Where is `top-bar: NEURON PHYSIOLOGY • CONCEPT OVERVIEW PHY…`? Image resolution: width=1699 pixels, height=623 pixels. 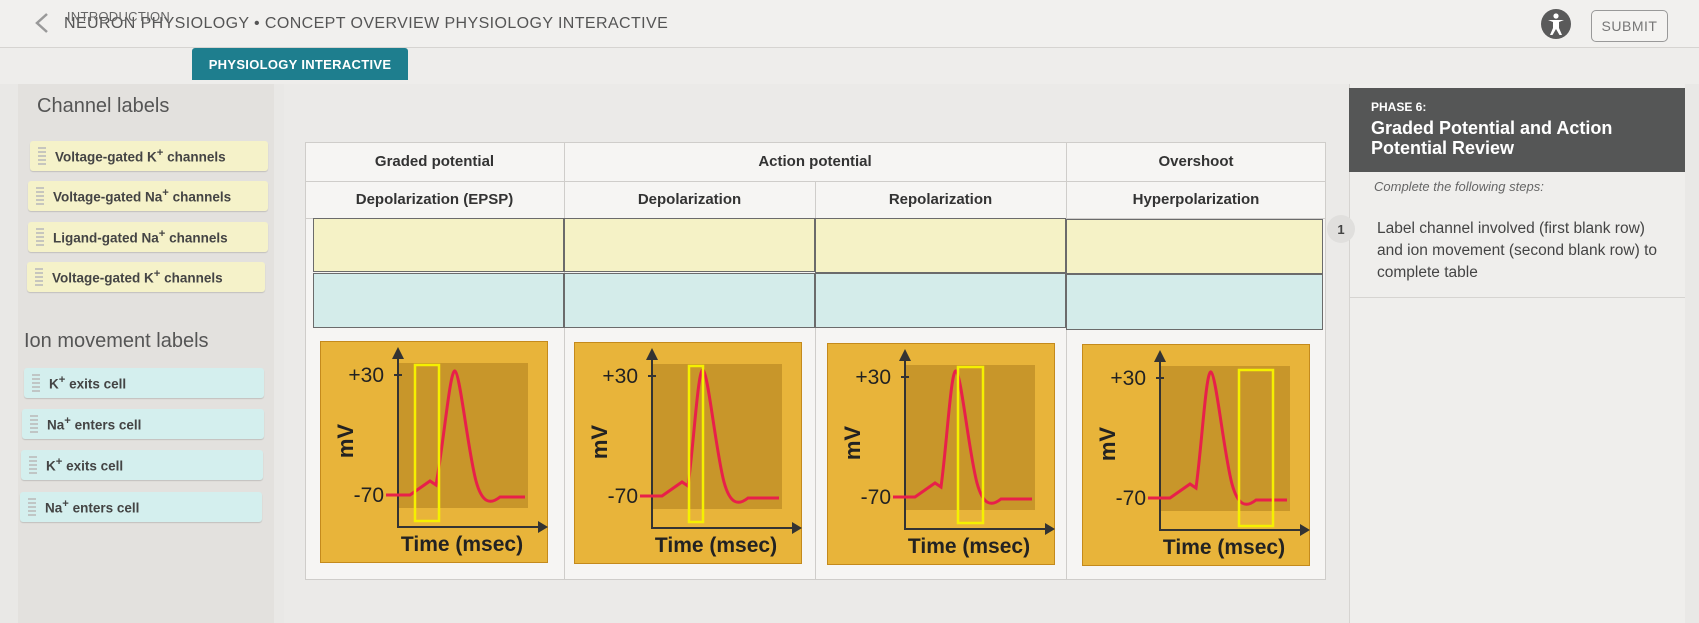
top-bar: NEURON PHYSIOLOGY • CONCEPT OVERVIEW PHY… is located at coordinates (849, 24).